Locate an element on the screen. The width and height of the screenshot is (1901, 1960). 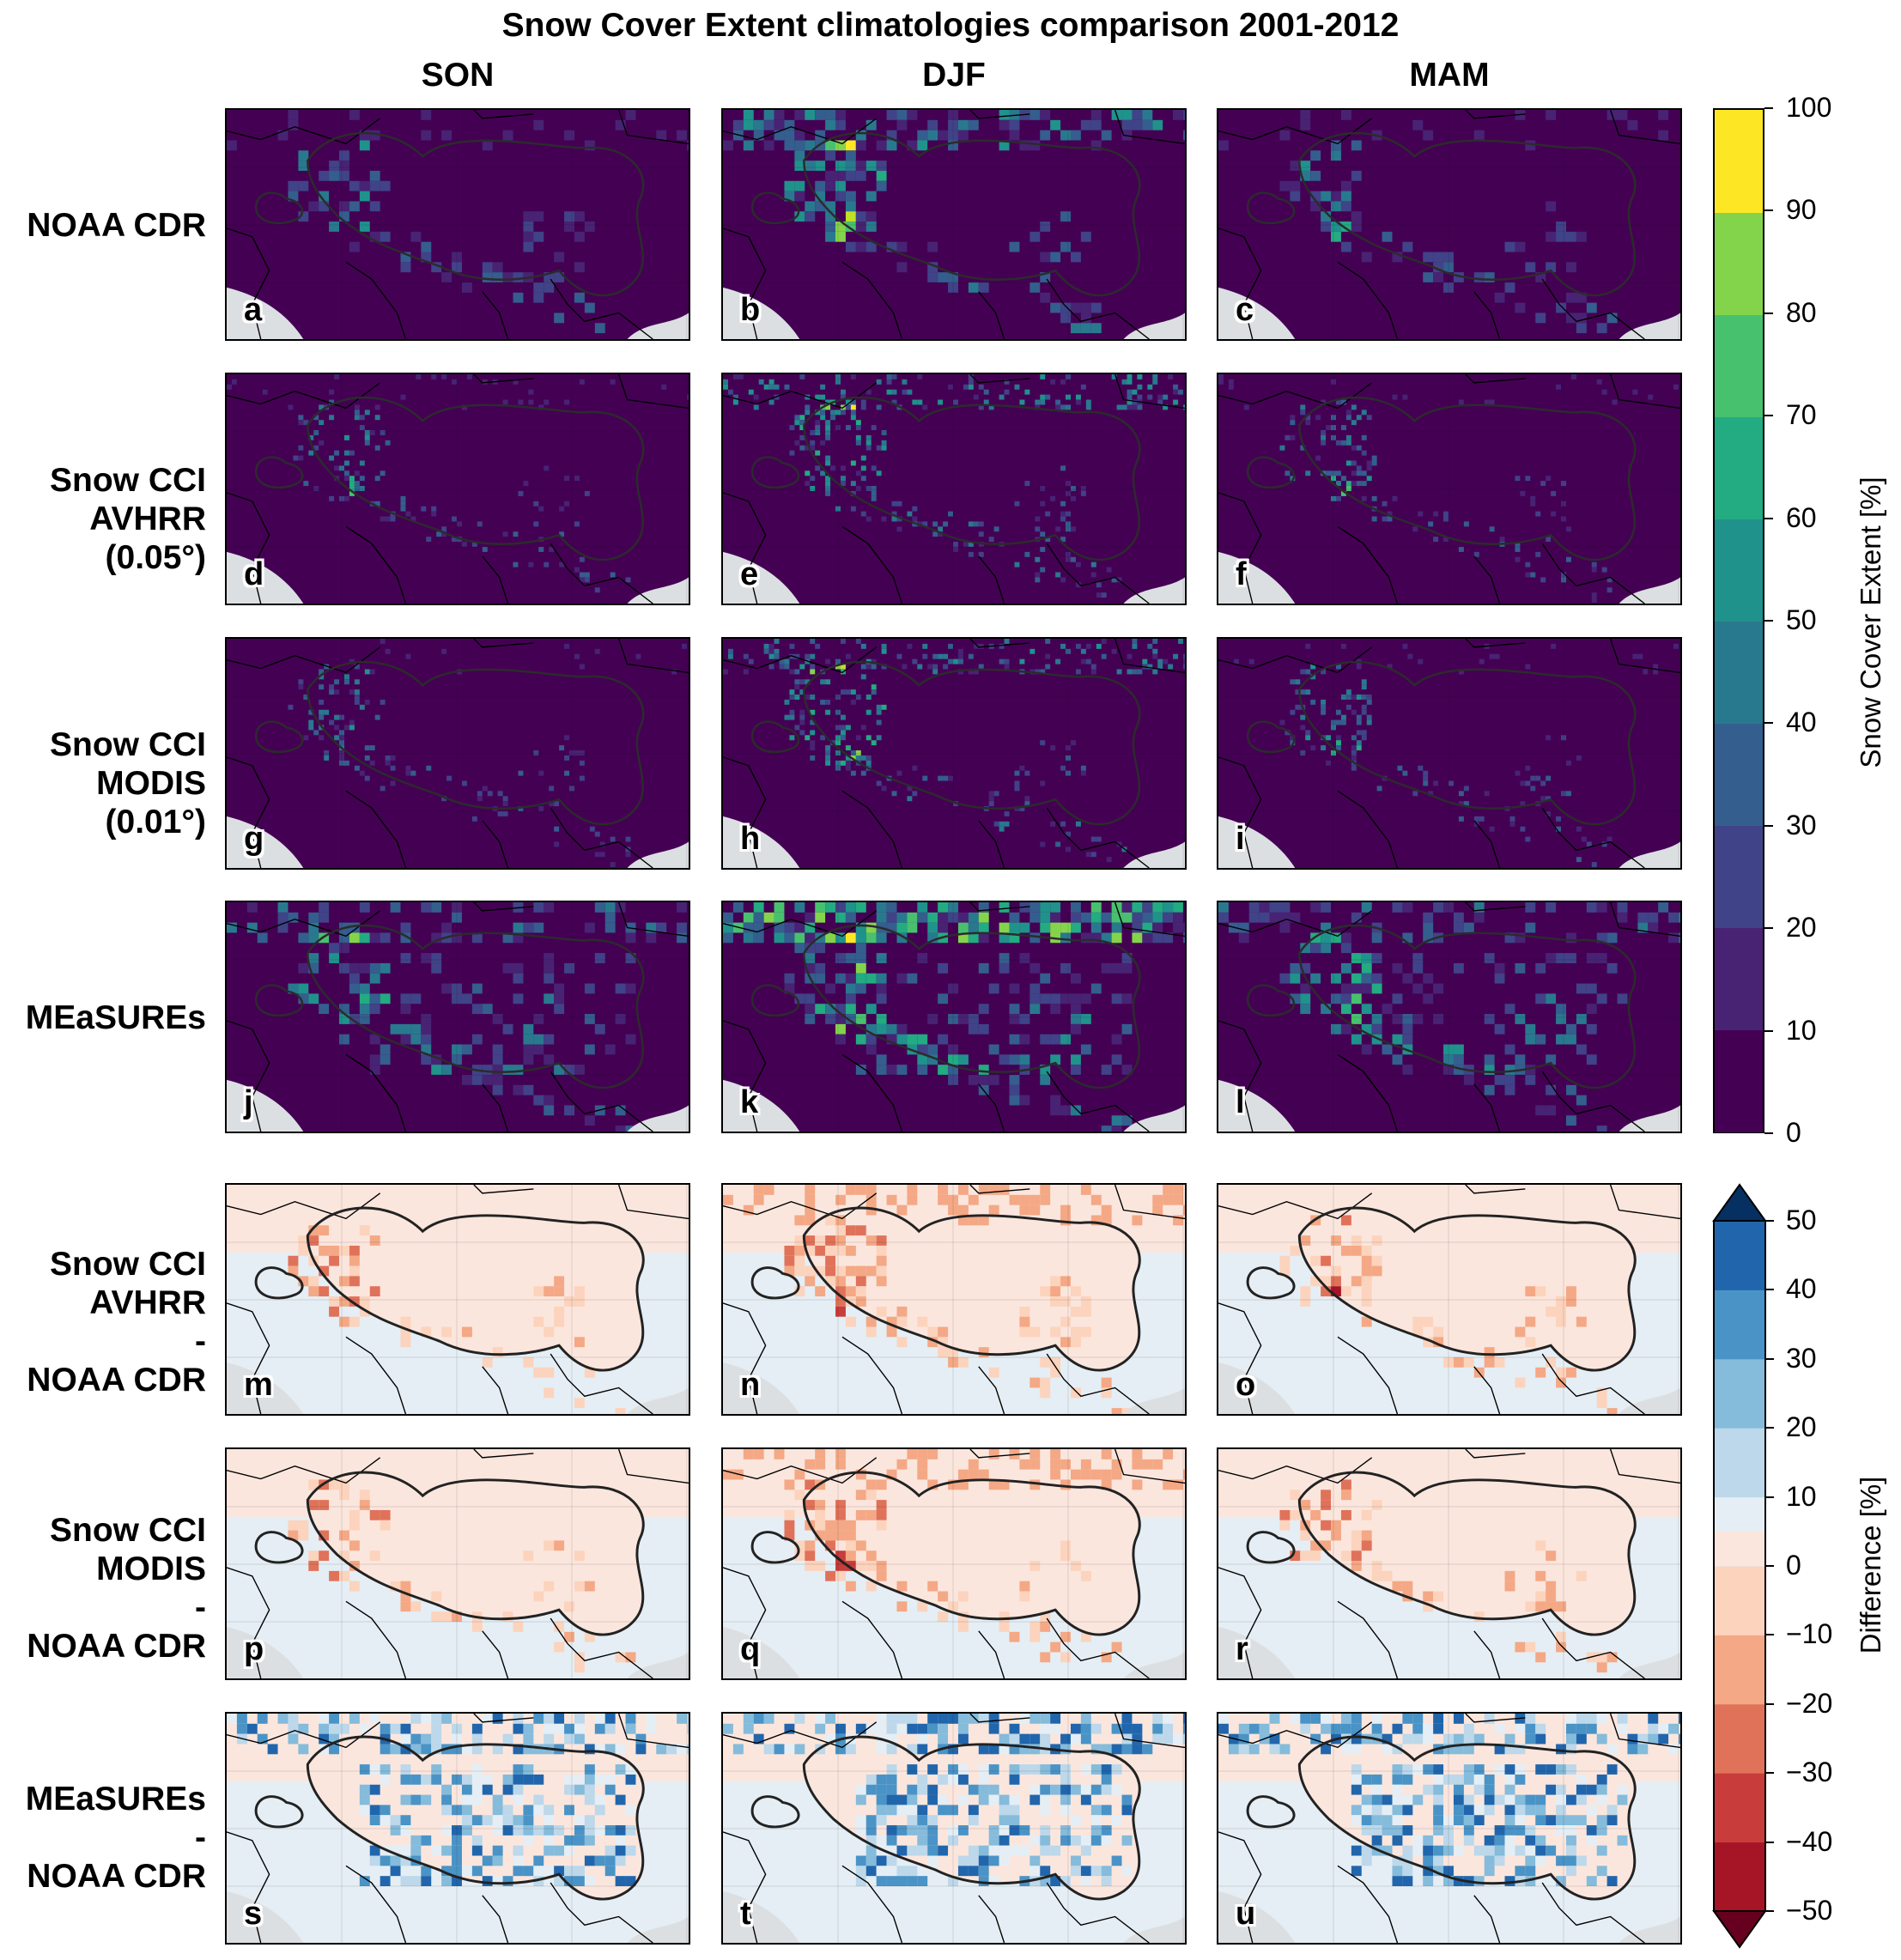
colorbar-extend-low is located at coordinates (1739, 1929).